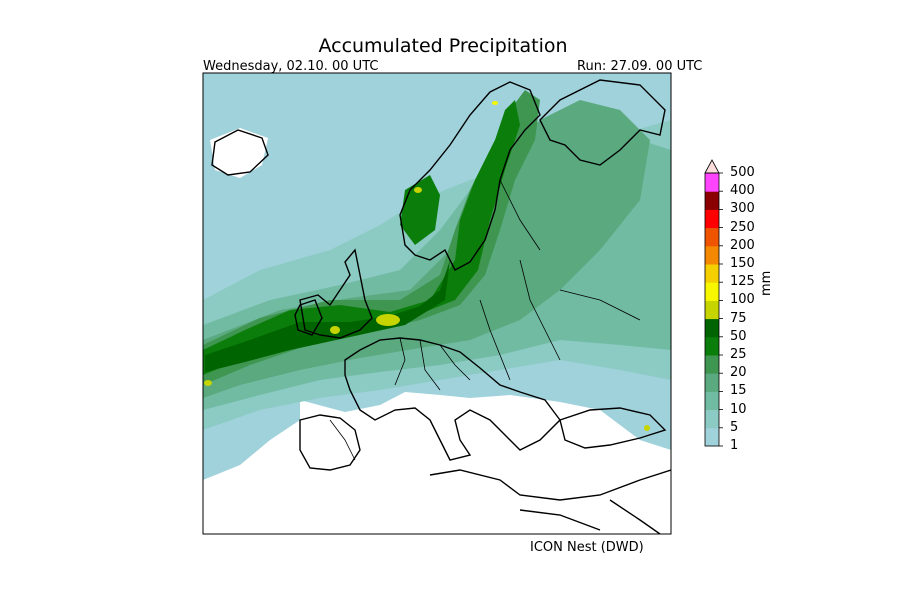 Image resolution: width=900 pixels, height=600 pixels. Describe the element at coordinates (388, 320) in the screenshot. I see `precip-spot-benelux` at that location.